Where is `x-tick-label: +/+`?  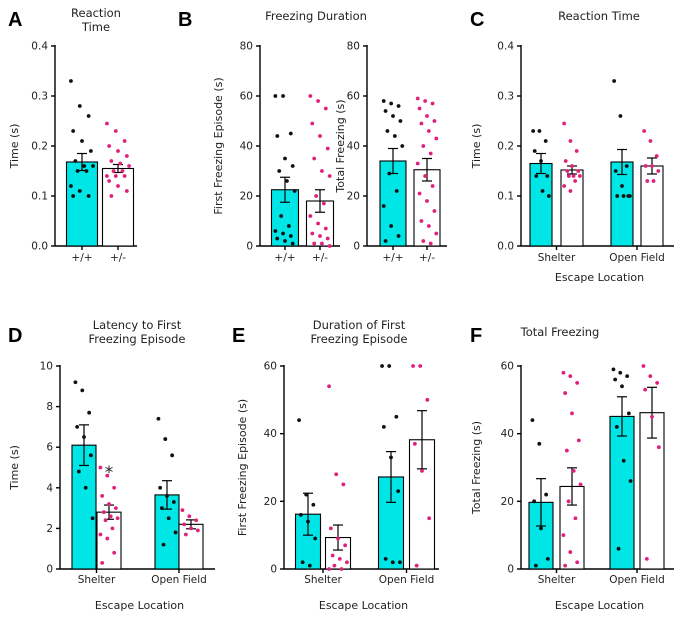
x-tick-label: +/+ is located at coordinates (392, 258).